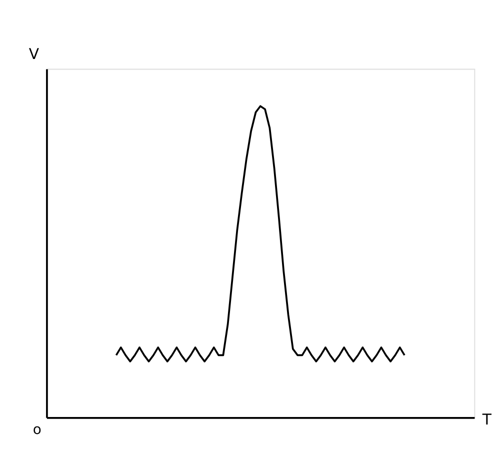 The height and width of the screenshot is (468, 504). What do you see at coordinates (37, 430) in the screenshot?
I see `text: o` at bounding box center [37, 430].